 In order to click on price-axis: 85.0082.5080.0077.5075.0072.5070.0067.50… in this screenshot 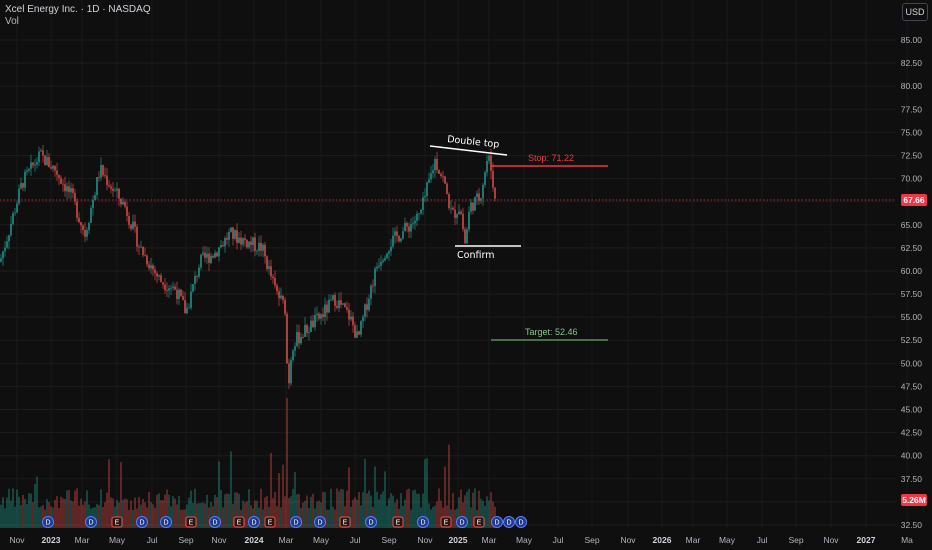, I will do `click(912, 282)`.